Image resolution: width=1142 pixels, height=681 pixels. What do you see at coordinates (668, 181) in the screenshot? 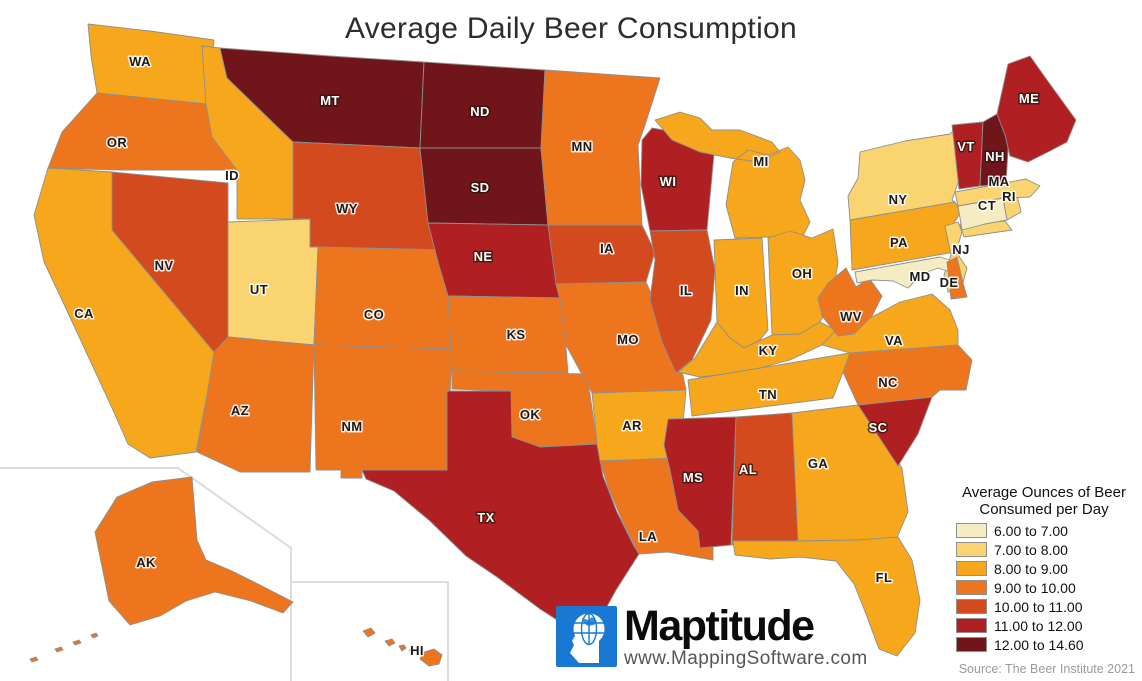
I see `state-label-WI: WI` at bounding box center [668, 181].